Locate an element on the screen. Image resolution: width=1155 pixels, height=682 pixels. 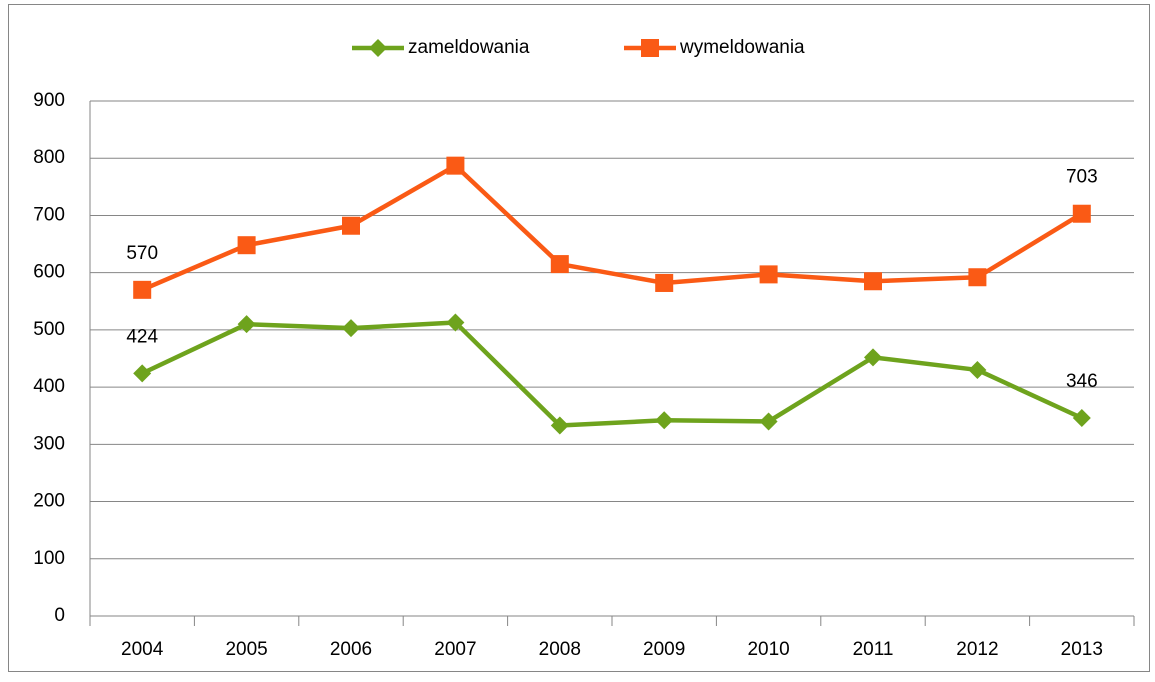
data-label: 424 is located at coordinates (142, 336).